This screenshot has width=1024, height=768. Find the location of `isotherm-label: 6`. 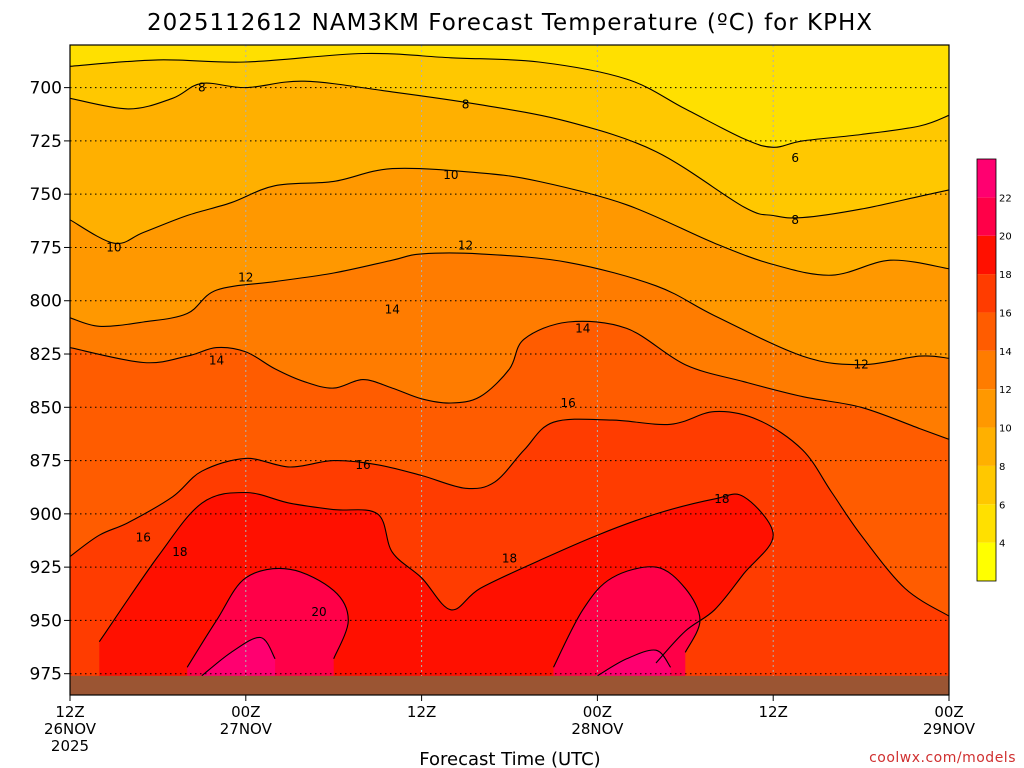

isotherm-label: 6 is located at coordinates (795, 158).